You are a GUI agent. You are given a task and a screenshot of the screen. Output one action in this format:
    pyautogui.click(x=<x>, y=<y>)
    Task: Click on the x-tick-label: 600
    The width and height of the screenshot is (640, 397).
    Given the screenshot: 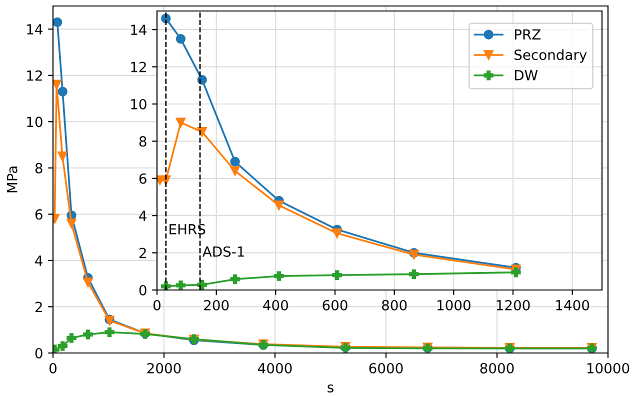 What is the action you would take?
    pyautogui.click(x=335, y=305)
    